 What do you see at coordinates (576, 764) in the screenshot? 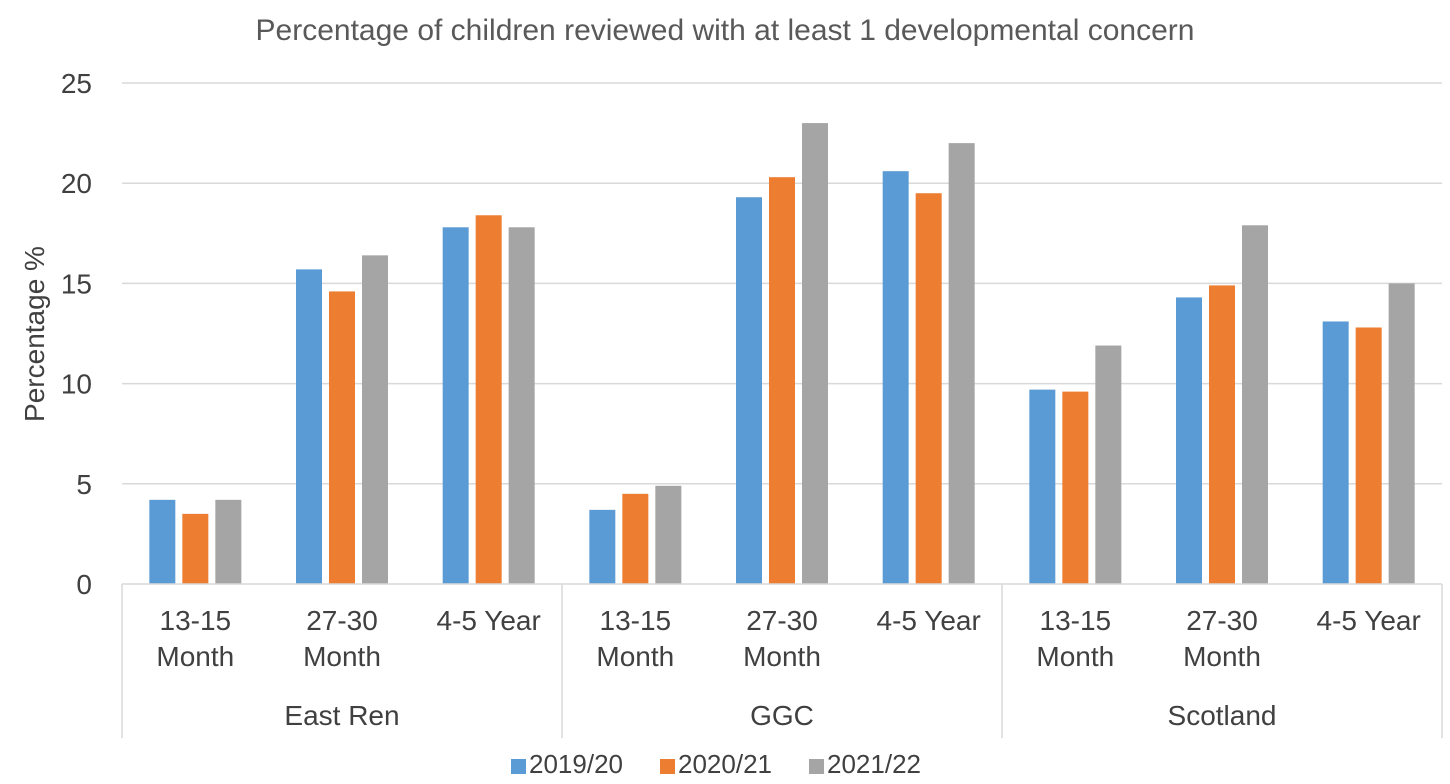
I see `legend-label: 2019/20` at bounding box center [576, 764].